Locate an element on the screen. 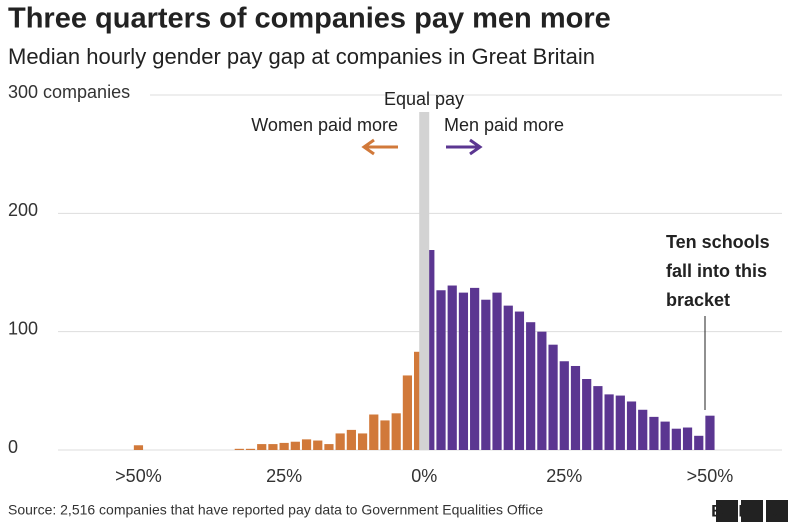  y-tick-label: 0 is located at coordinates (13, 447).